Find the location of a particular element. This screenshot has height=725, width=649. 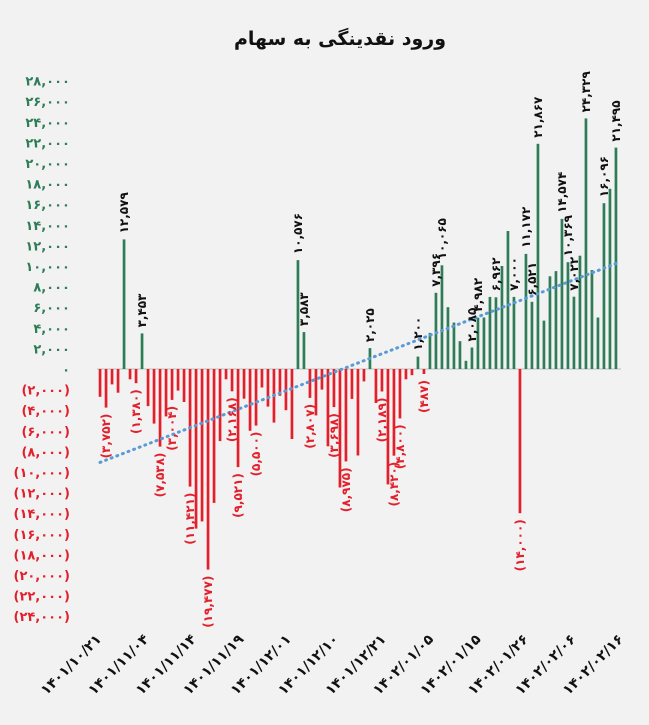

y-tick-label-15: (۲,۰۰۰) is located at coordinates (45, 391).